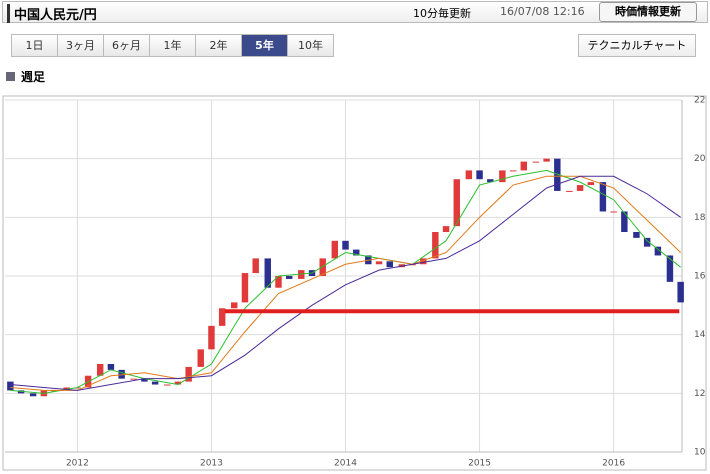 Image resolution: width=710 pixels, height=474 pixels. What do you see at coordinates (542, 11) in the screenshot?
I see `timestamp: 16/07/08 12:16` at bounding box center [542, 11].